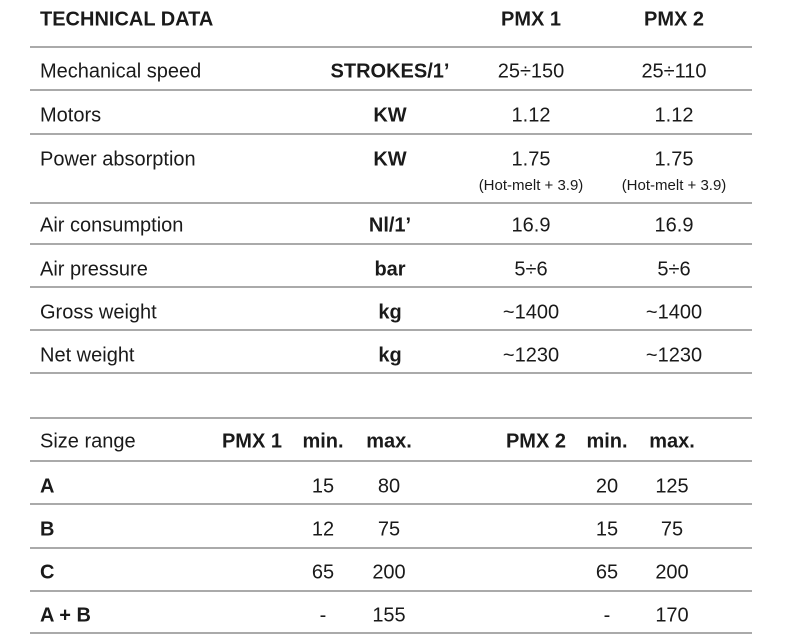 This screenshot has height=638, width=800. Describe the element at coordinates (531, 159) in the screenshot. I see `pmx1-value: 1.75` at that location.